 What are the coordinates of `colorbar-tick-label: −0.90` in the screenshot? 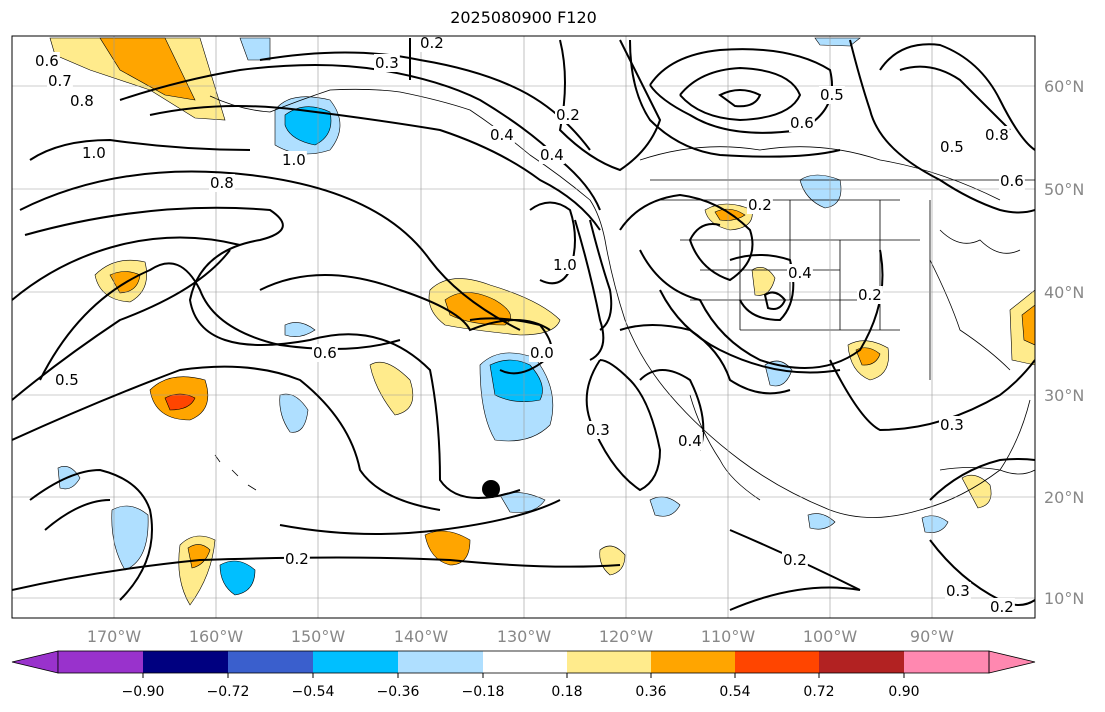 It's located at (143, 692).